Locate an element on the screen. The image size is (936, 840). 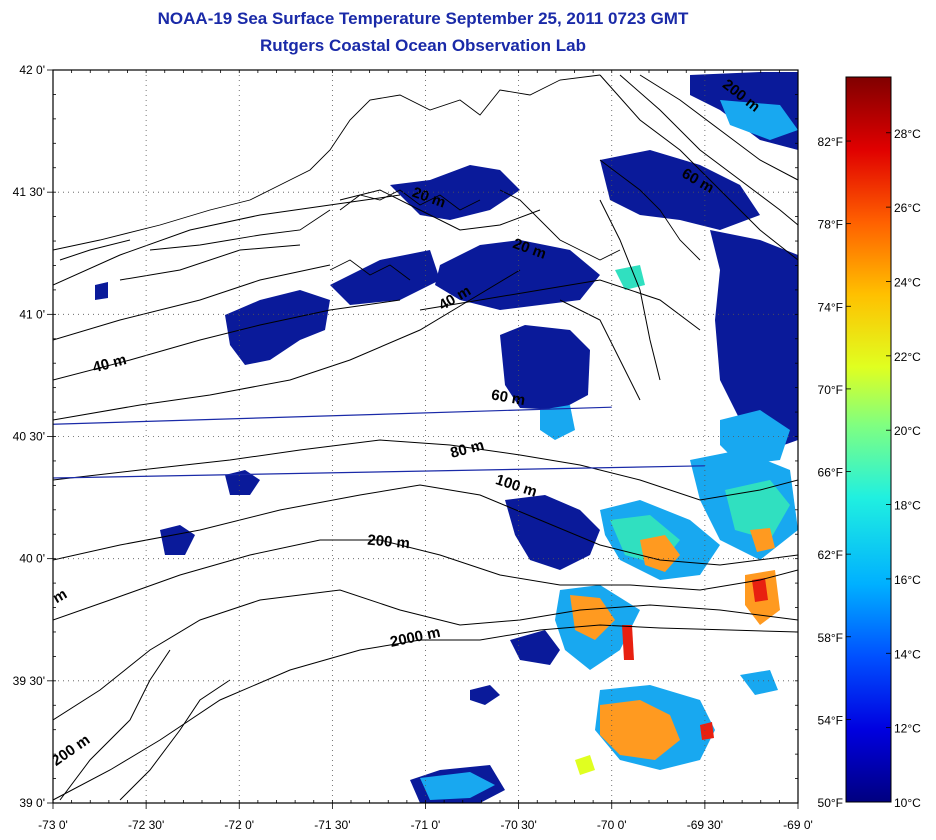
celsius-label: 28°C is located at coordinates (907, 134).